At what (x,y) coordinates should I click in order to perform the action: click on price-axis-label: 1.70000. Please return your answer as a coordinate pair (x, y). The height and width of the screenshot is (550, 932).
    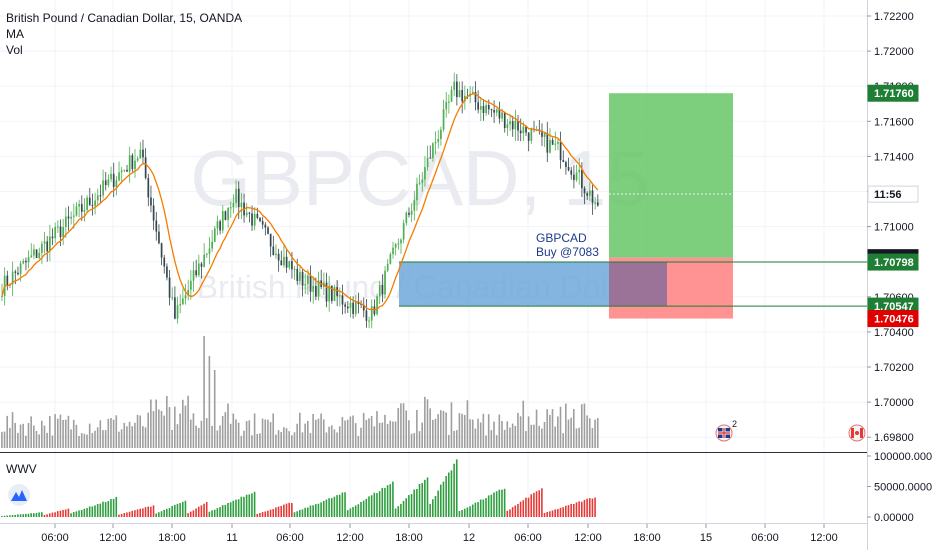
    Looking at the image, I should click on (894, 403).